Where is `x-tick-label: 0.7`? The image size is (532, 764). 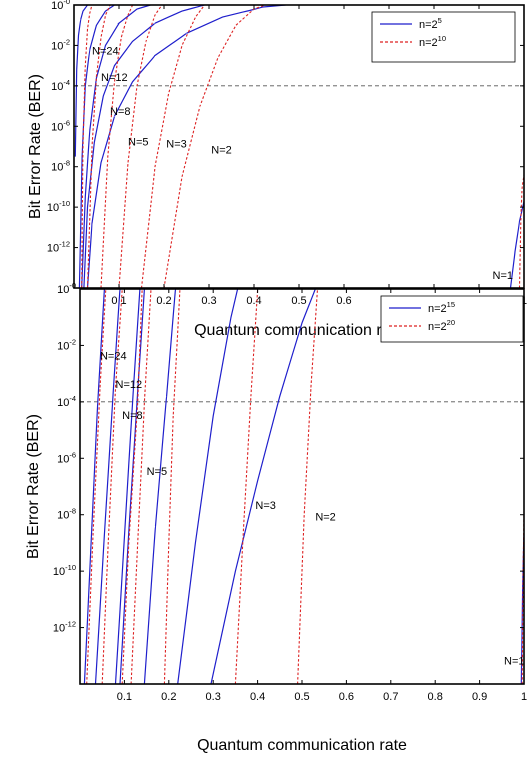
x-tick-label: 0.7 is located at coordinates (390, 697).